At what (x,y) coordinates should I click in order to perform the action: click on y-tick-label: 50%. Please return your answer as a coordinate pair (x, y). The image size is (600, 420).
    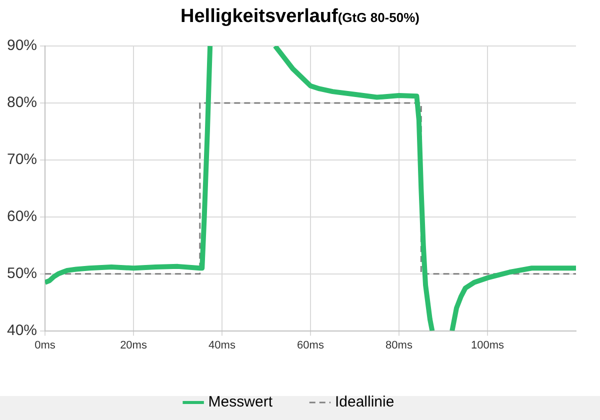
    Looking at the image, I should click on (22, 273).